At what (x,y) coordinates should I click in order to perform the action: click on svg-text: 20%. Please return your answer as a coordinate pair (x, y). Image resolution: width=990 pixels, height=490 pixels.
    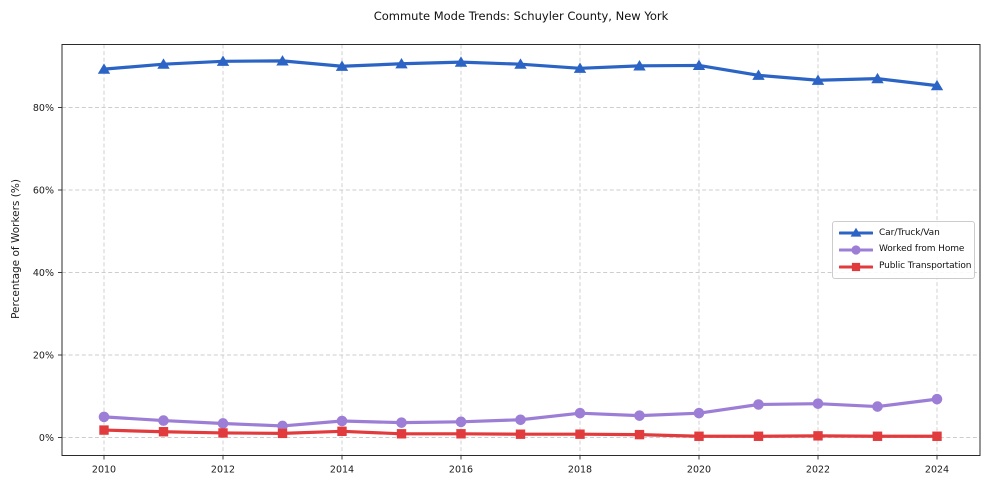
    Looking at the image, I should click on (43, 356).